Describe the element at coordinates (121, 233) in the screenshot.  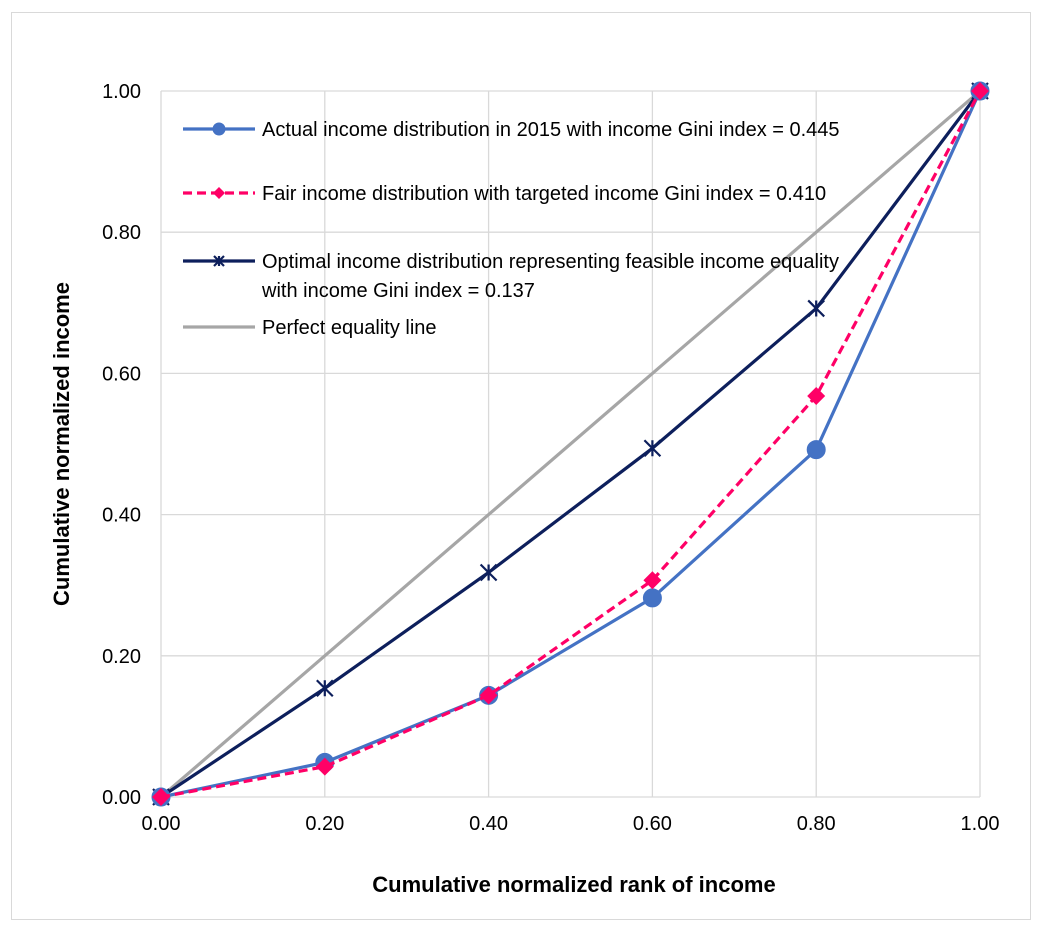
I see `y-tick-label-4: 0.80` at that location.